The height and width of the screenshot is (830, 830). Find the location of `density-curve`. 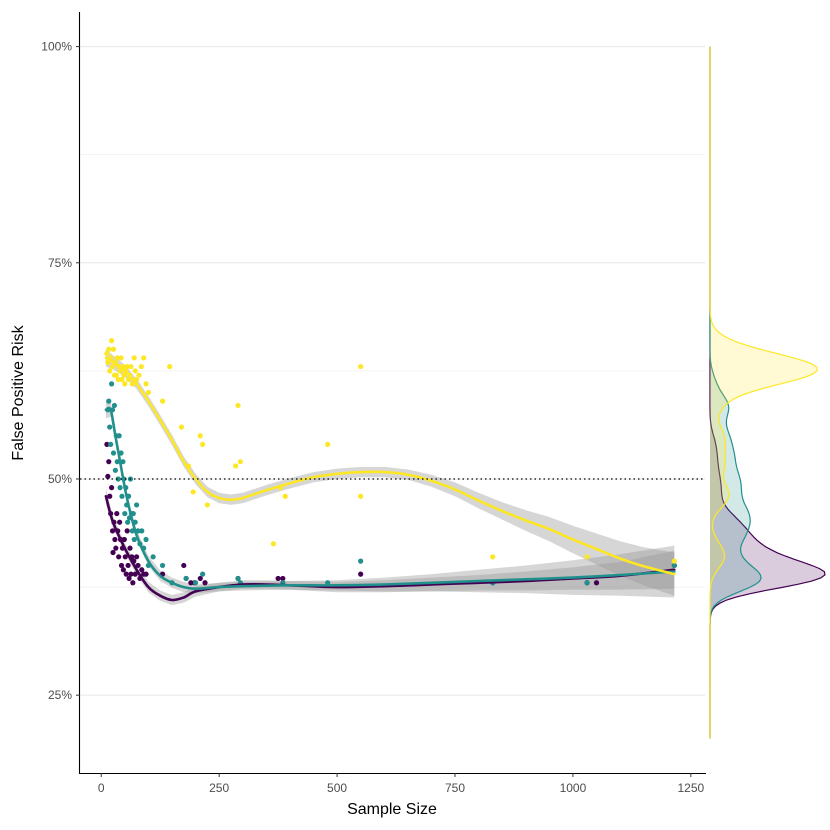

density-curve is located at coordinates (763, 392).